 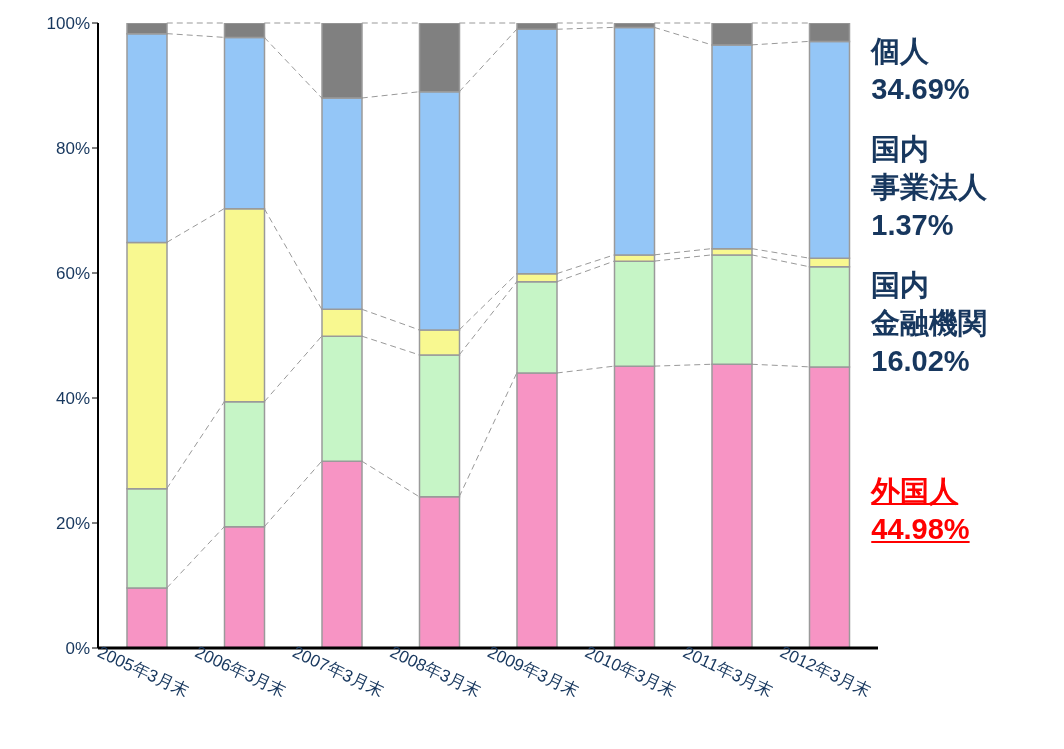 What do you see at coordinates (631, 672) in the screenshot?
I see `x-tick-label: 2010年3月末` at bounding box center [631, 672].